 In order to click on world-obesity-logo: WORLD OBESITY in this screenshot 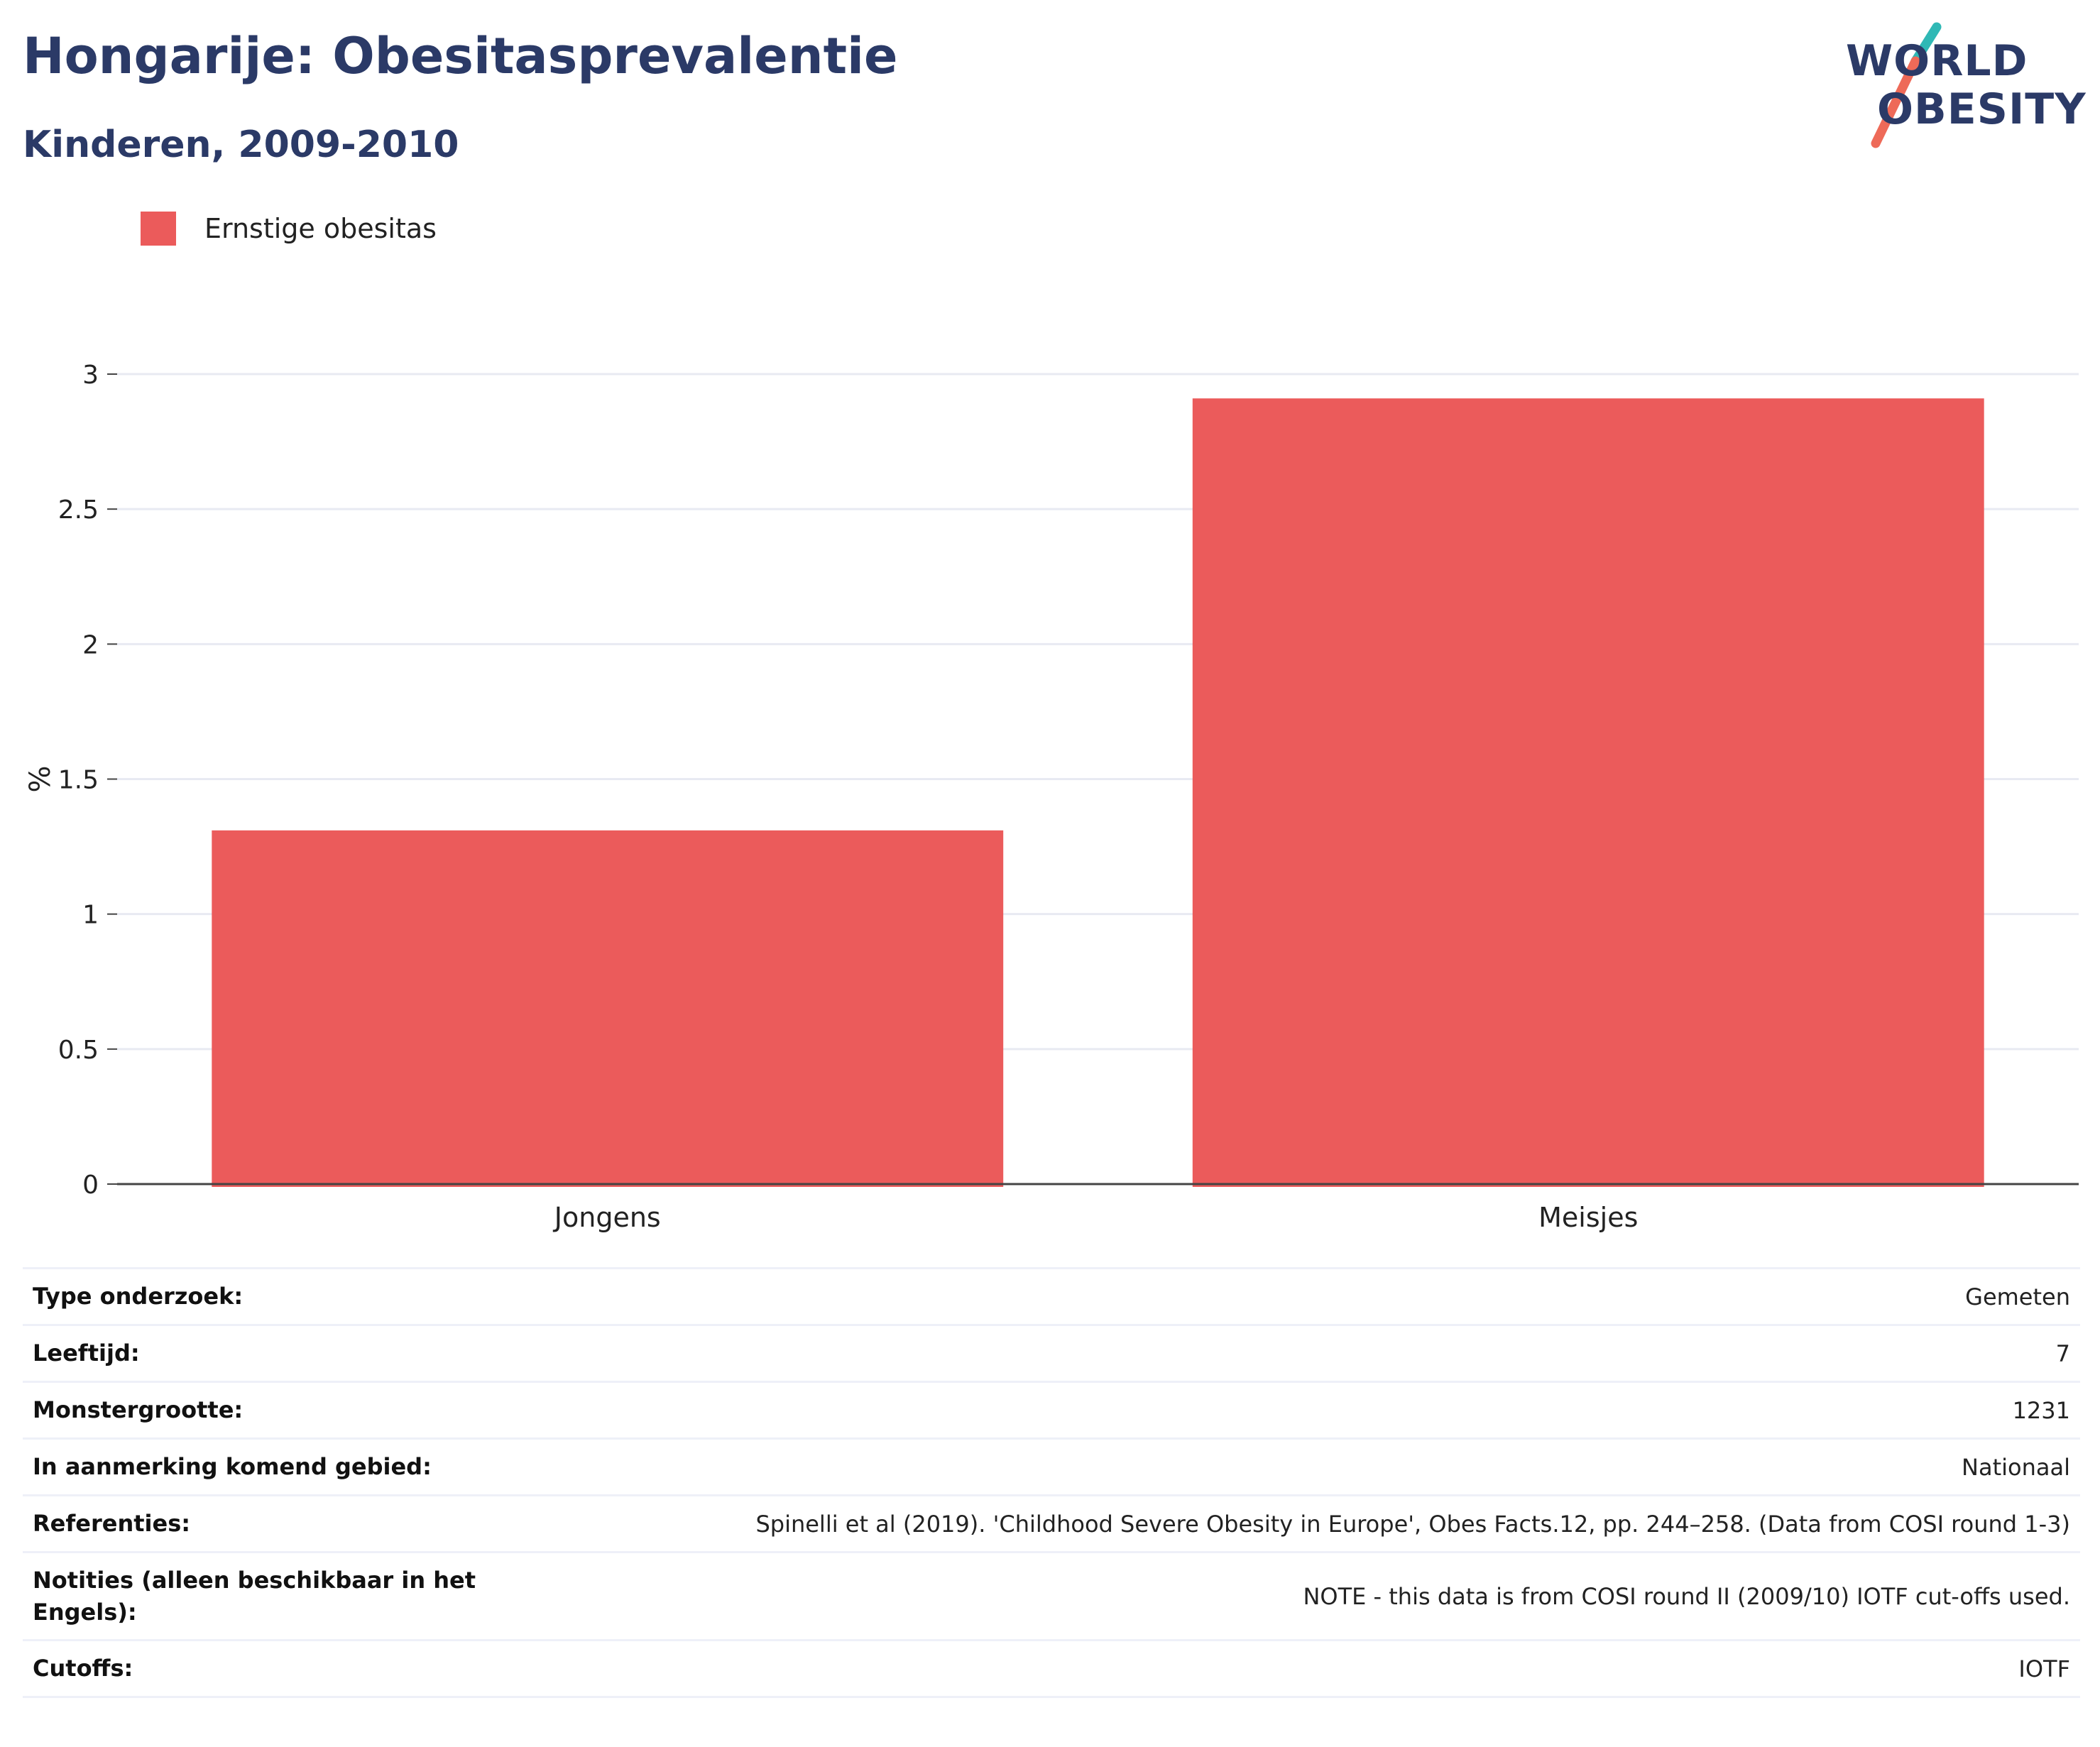, I will do `click(1966, 85)`.